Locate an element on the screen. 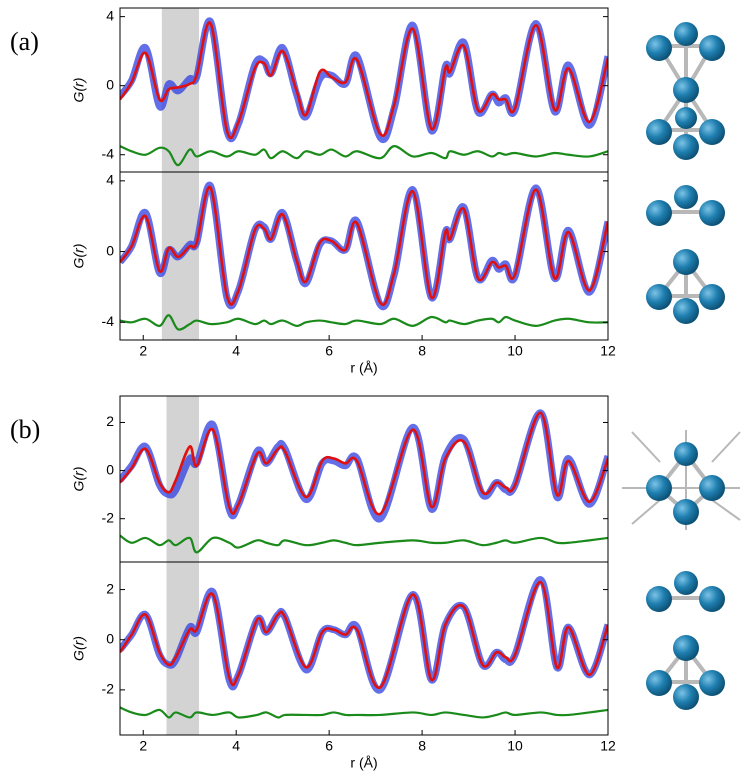 The width and height of the screenshot is (741, 774). panel-label: (b) is located at coordinates (25, 429).